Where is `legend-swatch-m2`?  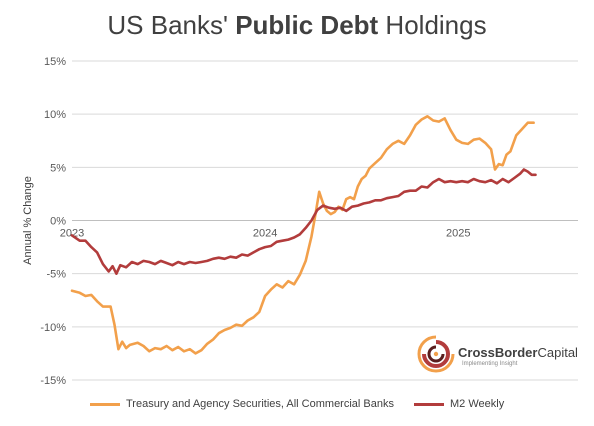
legend-swatch-m2 is located at coordinates (429, 404).